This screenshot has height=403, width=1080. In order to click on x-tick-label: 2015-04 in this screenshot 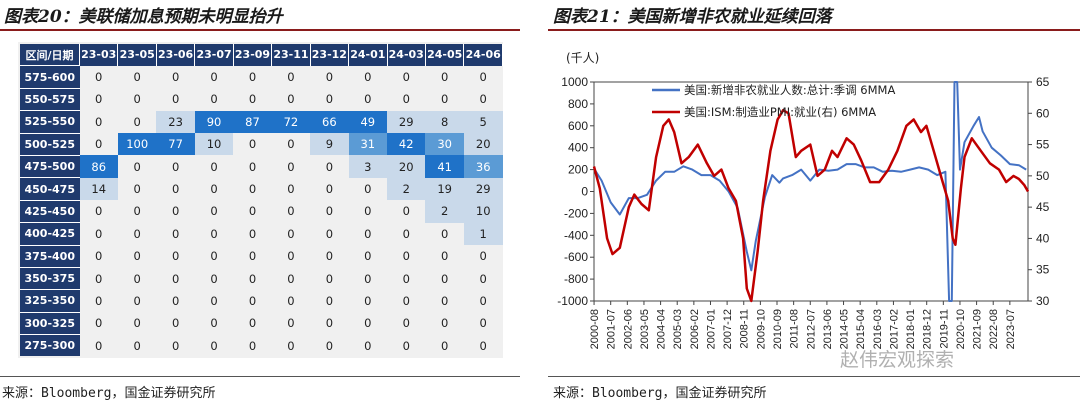, I will do `click(861, 329)`.